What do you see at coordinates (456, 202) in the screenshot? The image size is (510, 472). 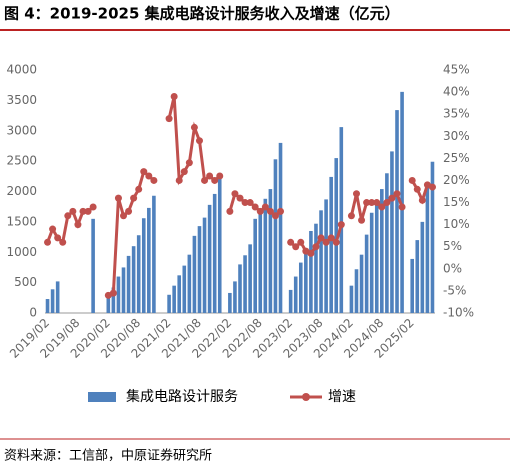 I see `y2-tick-label: 15%` at bounding box center [456, 202].